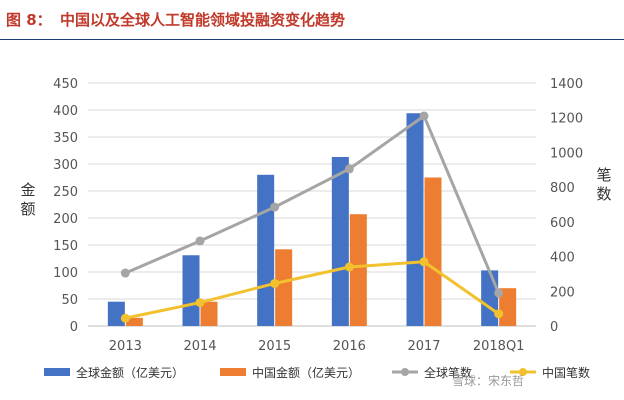  Describe the element at coordinates (306, 372) in the screenshot. I see `legend-label: 中国金额（亿美元）` at that location.